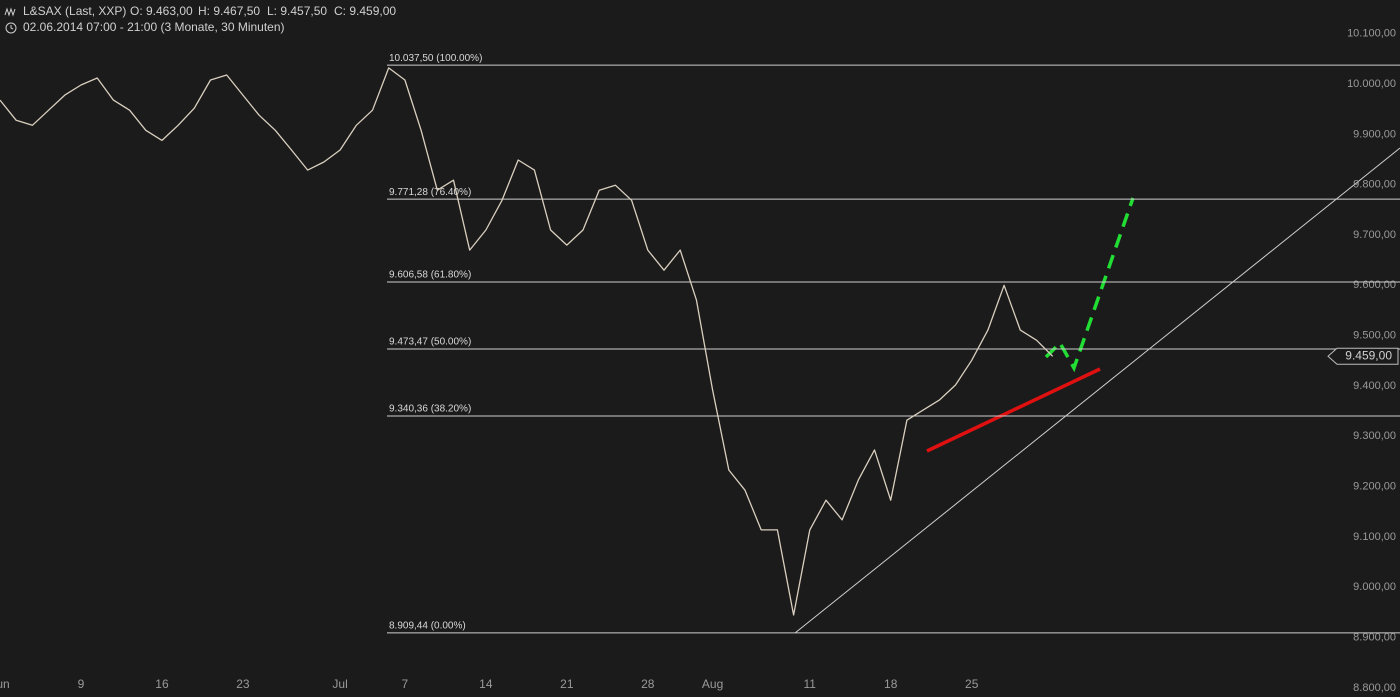 Image resolution: width=1400 pixels, height=697 pixels. Describe the element at coordinates (430, 409) in the screenshot. I see `fib-level-label: 9.340,36 (38.20%)` at that location.